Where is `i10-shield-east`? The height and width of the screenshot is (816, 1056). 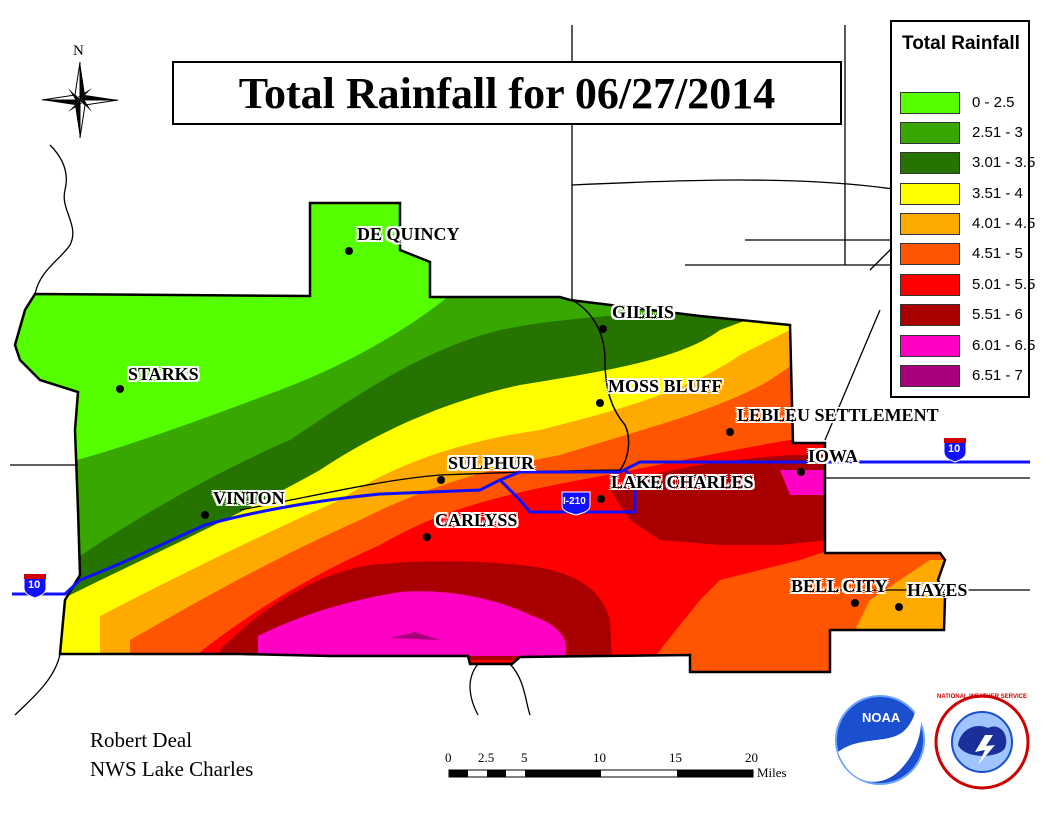
i10-shield-east is located at coordinates (955, 450).